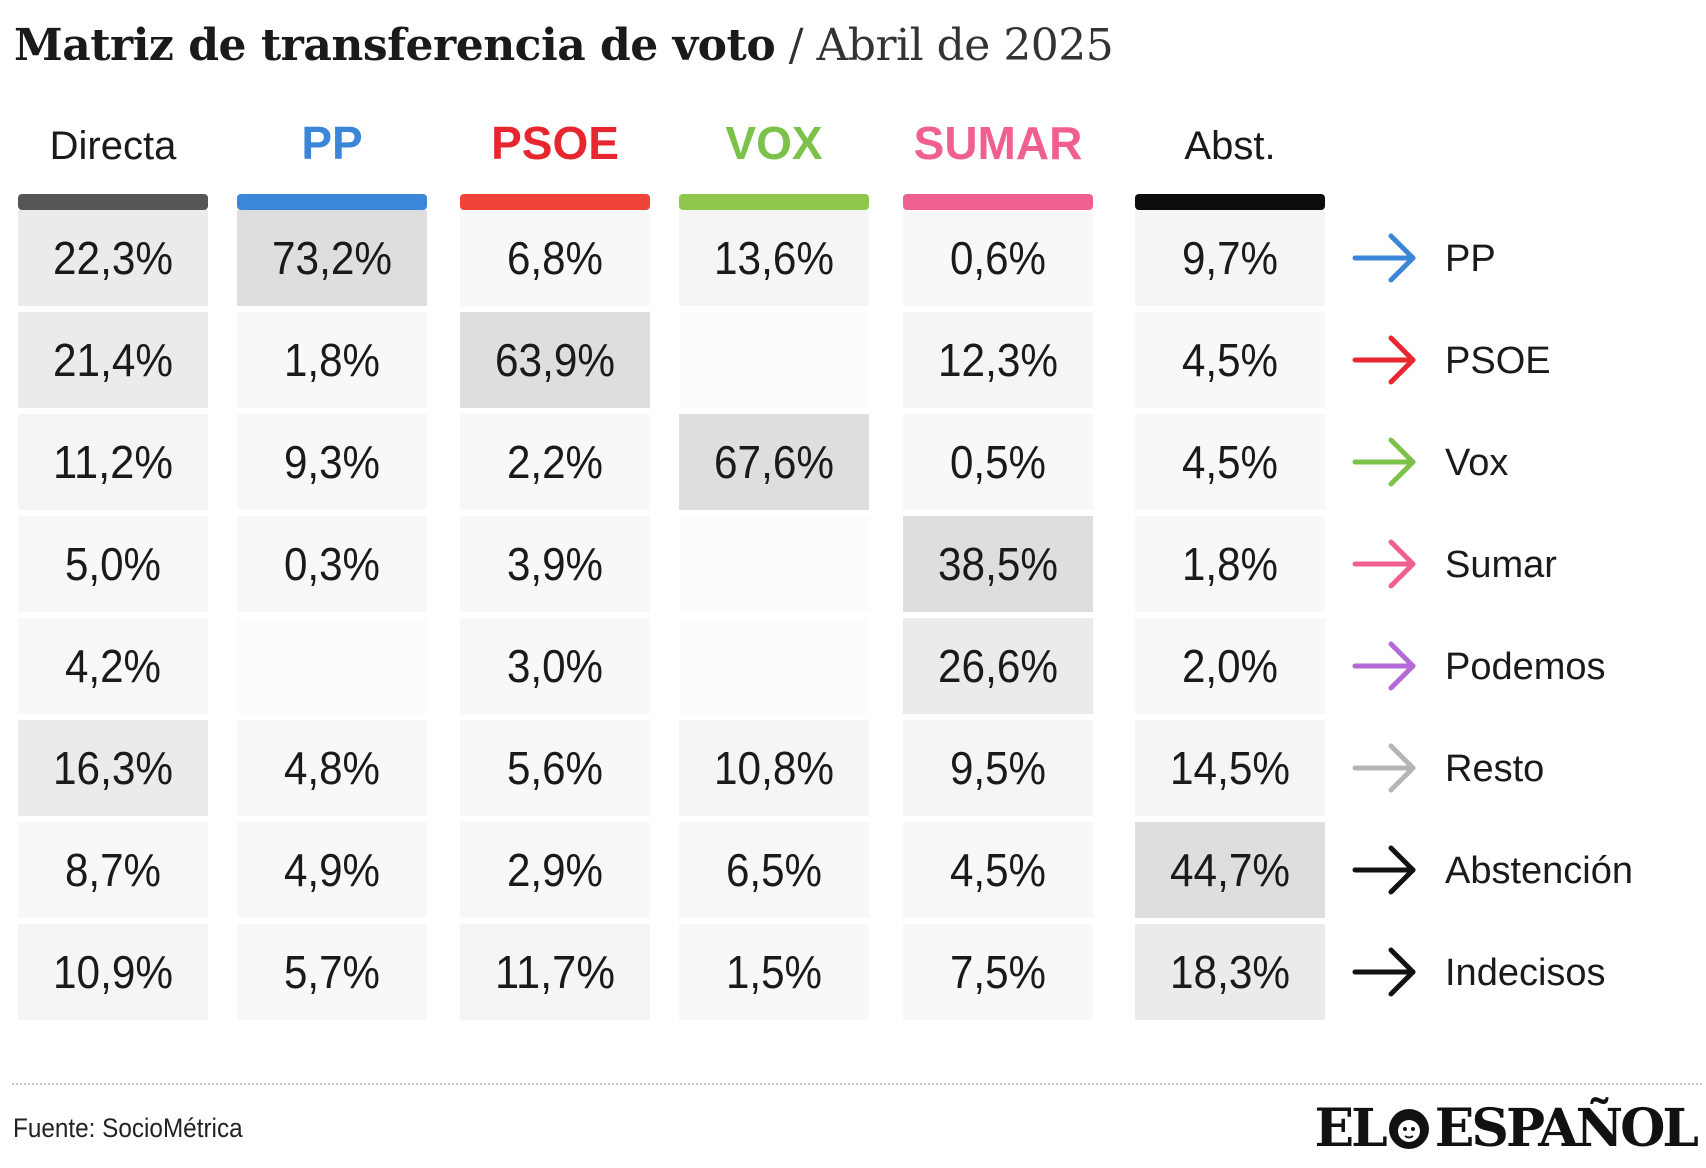 This screenshot has height=1168, width=1706. What do you see at coordinates (332, 202) in the screenshot?
I see `column-bar-pp` at bounding box center [332, 202].